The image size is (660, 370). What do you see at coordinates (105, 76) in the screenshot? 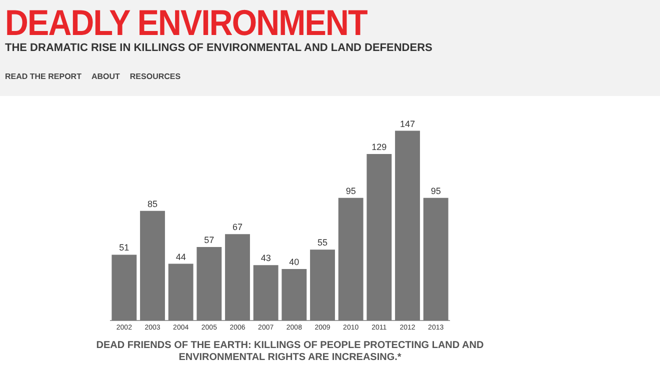
I see `text: ABOUT` at bounding box center [105, 76].